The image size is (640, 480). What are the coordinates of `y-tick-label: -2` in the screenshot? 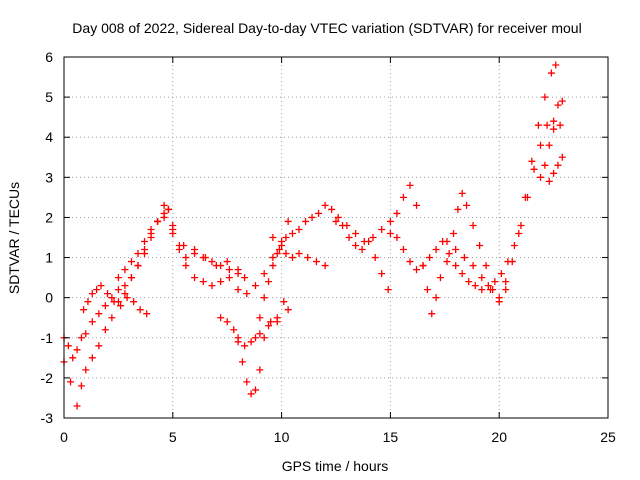 It's located at (47, 378).